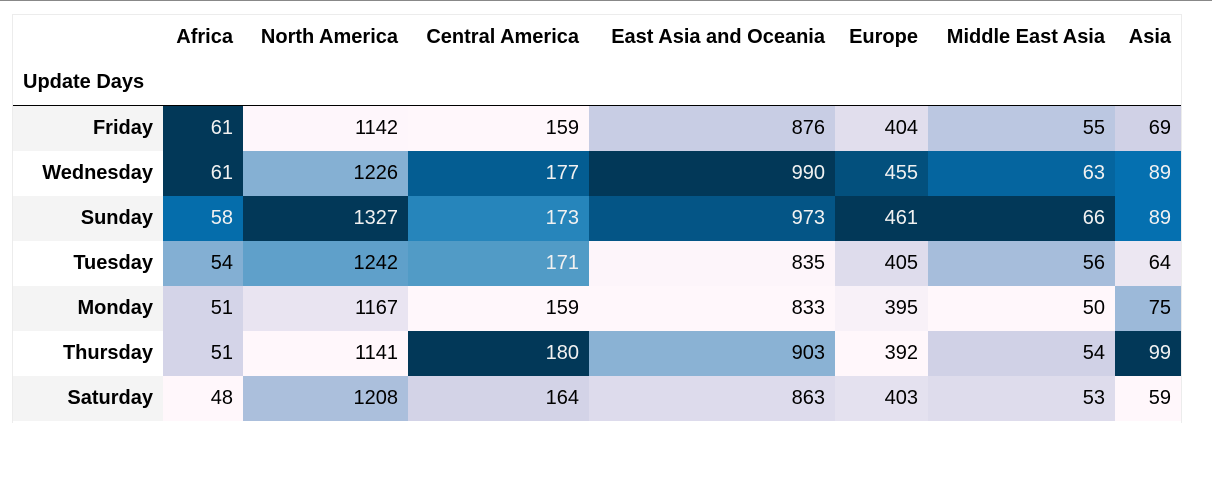  I want to click on heatmap-cell: 50, so click(1021, 308).